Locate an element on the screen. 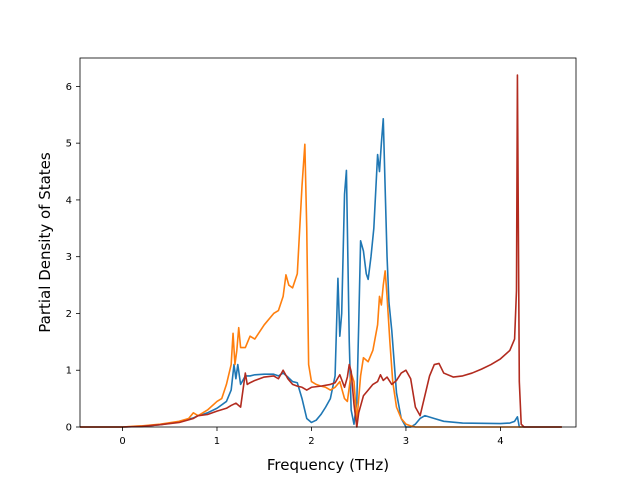  y-axis-label: Partial Density of States is located at coordinates (45, 242).